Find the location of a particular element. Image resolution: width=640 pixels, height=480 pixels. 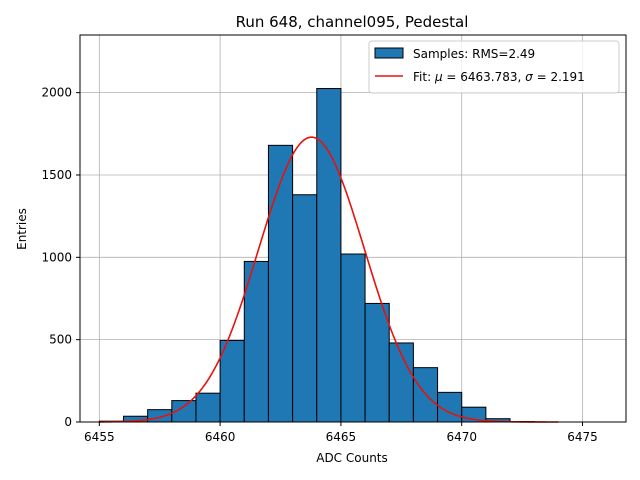

y-tick-label: 0 is located at coordinates (68, 422).